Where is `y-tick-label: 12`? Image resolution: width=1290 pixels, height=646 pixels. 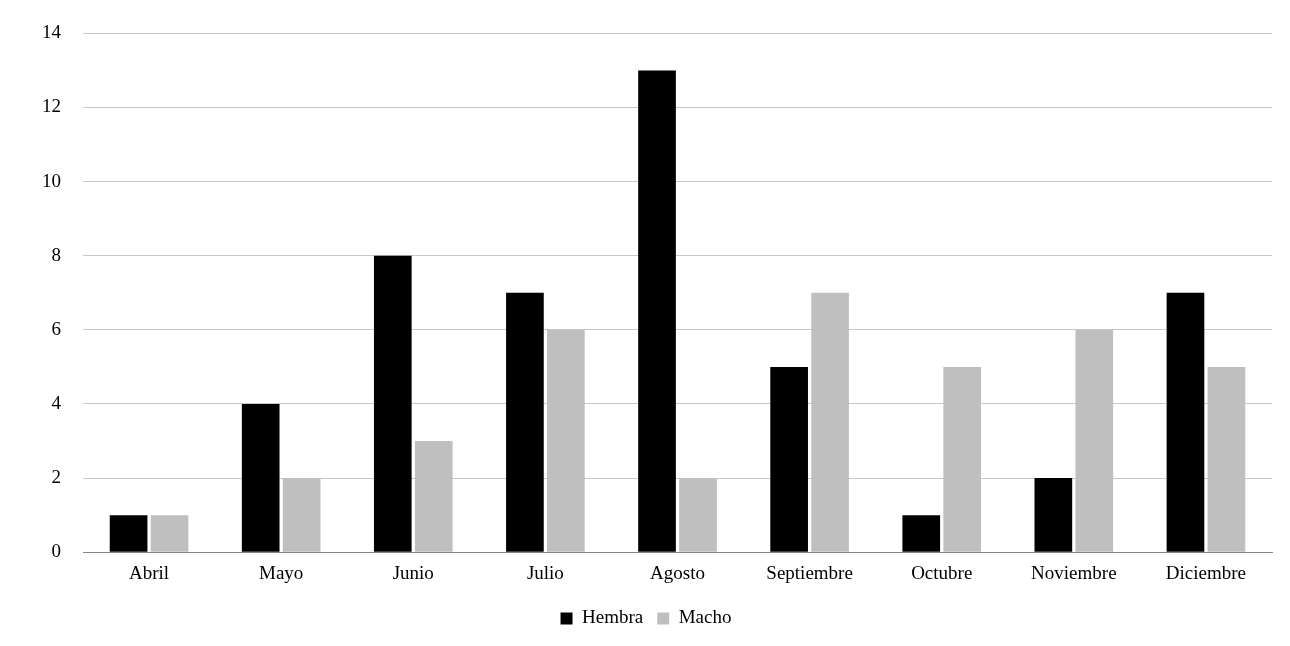 y-tick-label: 12 is located at coordinates (51, 106).